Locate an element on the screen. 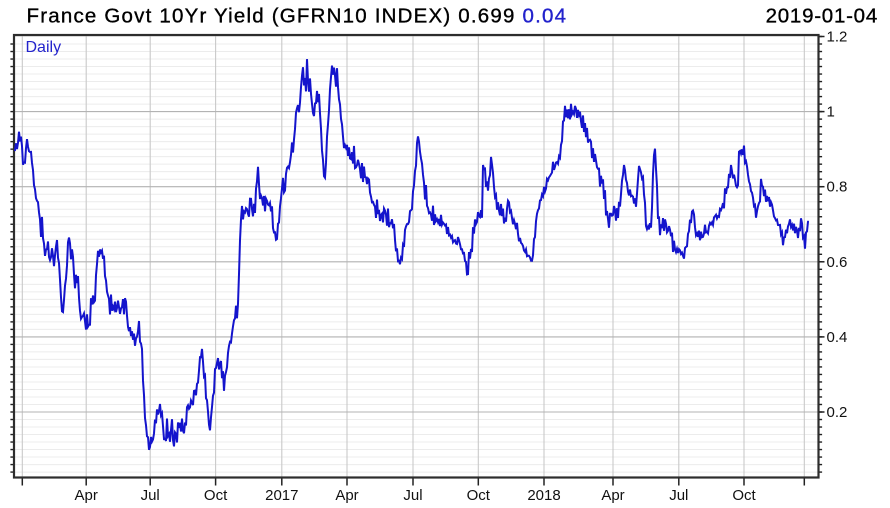 This screenshot has height=508, width=890. svg-text: Daily is located at coordinates (44, 47).